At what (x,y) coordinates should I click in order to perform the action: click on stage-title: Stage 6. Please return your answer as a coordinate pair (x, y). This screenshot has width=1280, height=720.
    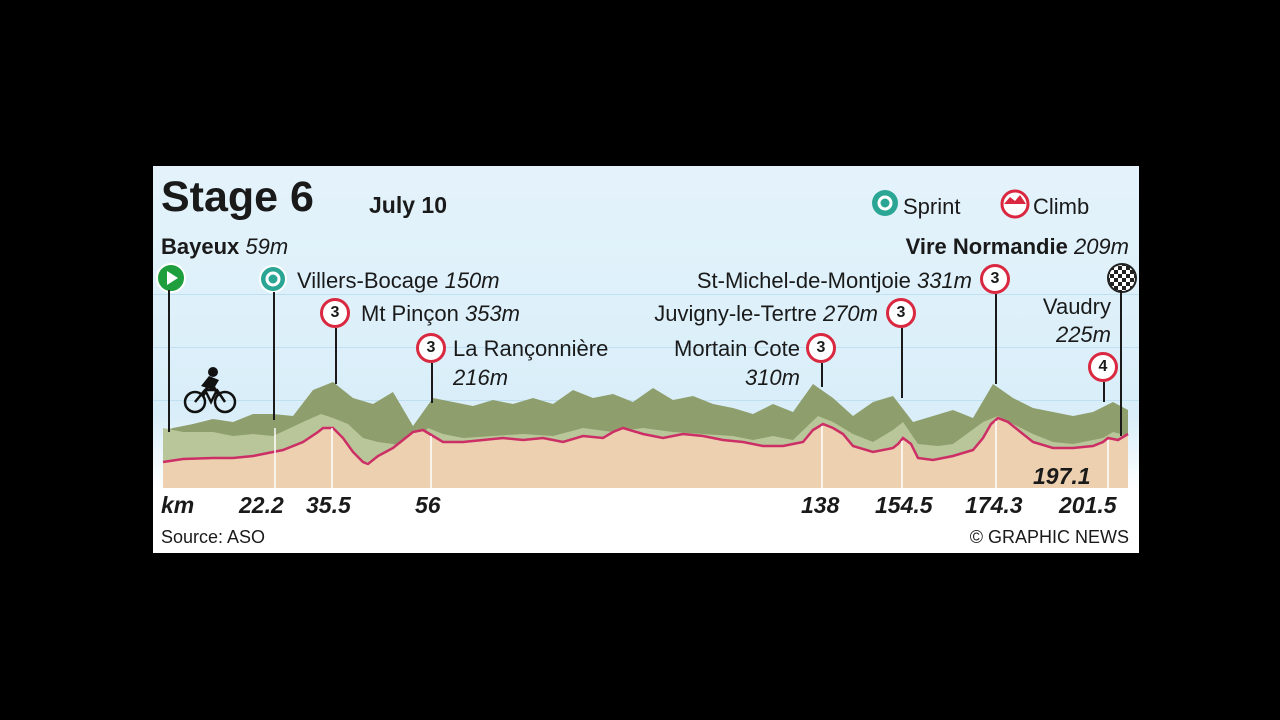
    Looking at the image, I should click on (237, 197).